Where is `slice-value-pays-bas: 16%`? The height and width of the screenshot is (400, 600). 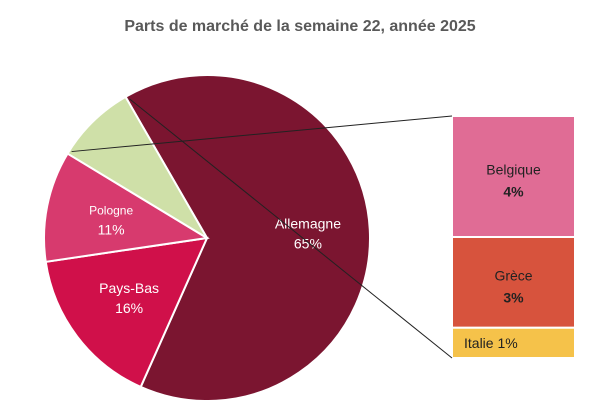
slice-value-pays-bas: 16% is located at coordinates (129, 308).